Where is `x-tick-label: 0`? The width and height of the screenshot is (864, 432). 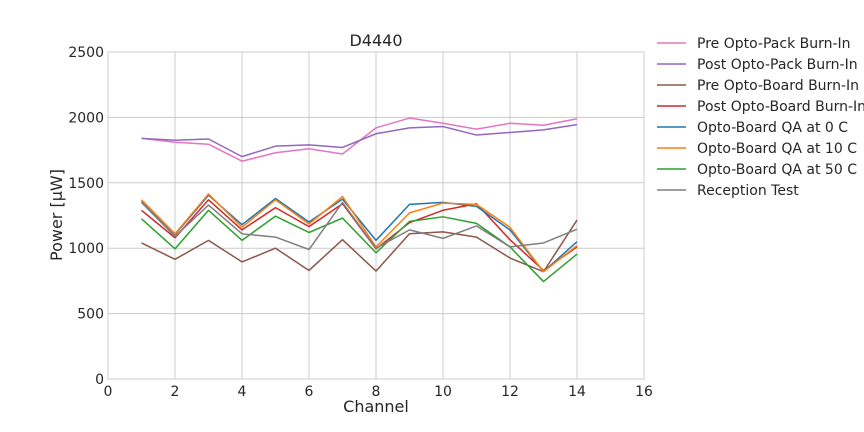 x-tick-label: 0 is located at coordinates (108, 392).